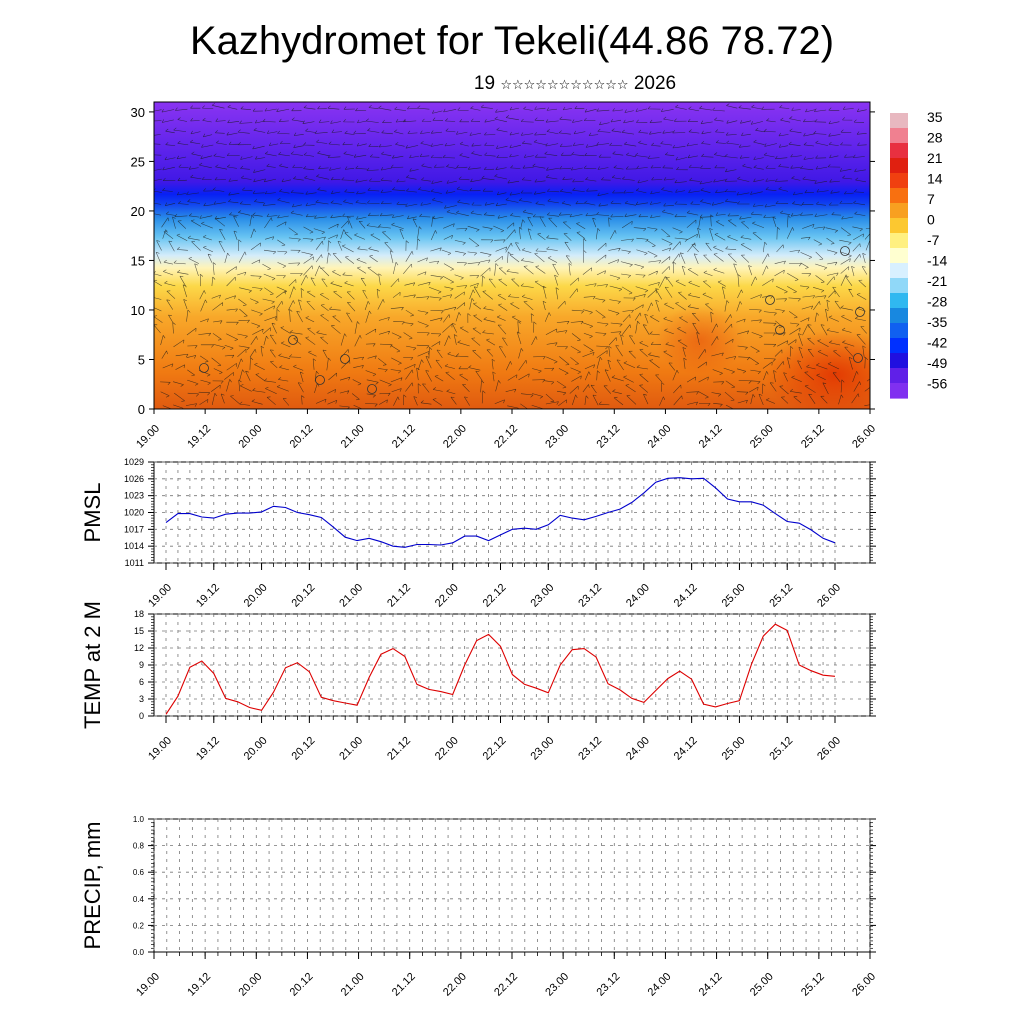  Describe the element at coordinates (148, 985) in the screenshot. I see `precip-x-tick-label: 19.00` at that location.